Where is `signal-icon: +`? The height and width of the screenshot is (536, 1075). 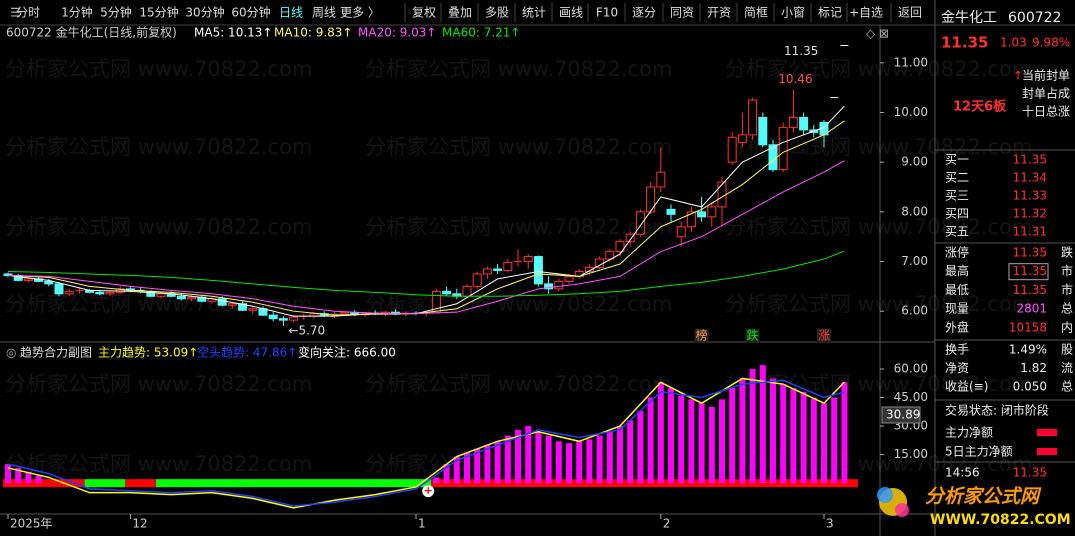 signal-icon: + is located at coordinates (428, 490).